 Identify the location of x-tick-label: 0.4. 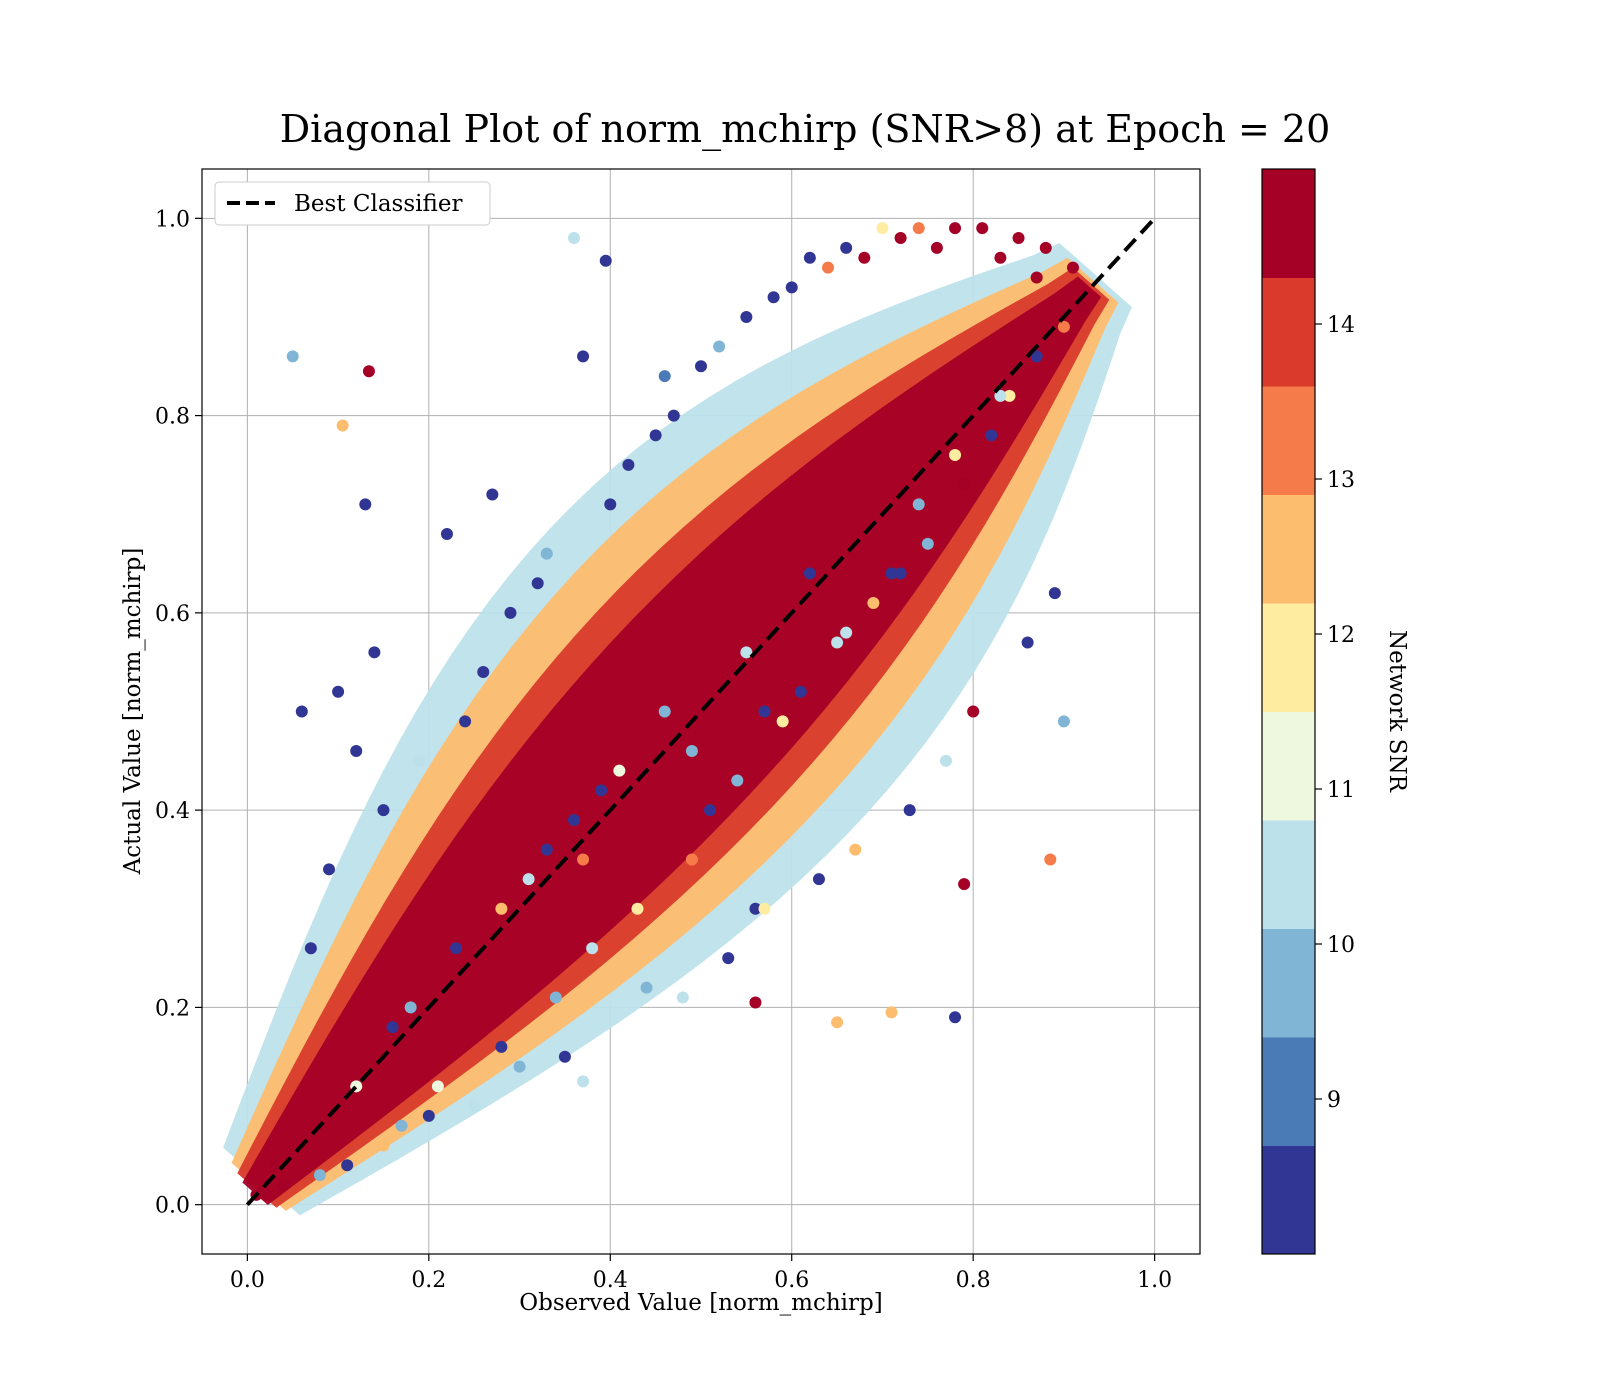
(610, 1280).